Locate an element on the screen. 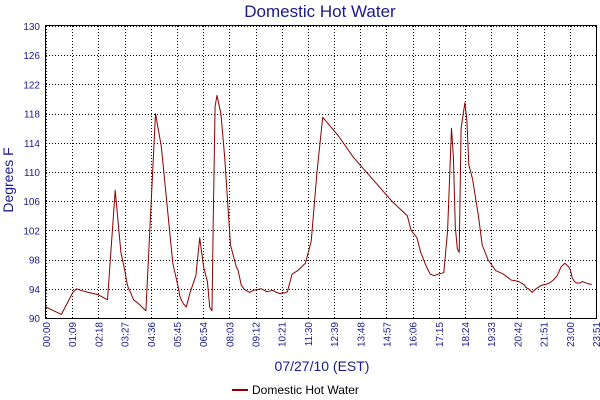 This screenshot has width=600, height=400. x-tick-label: 21:51 is located at coordinates (545, 334).